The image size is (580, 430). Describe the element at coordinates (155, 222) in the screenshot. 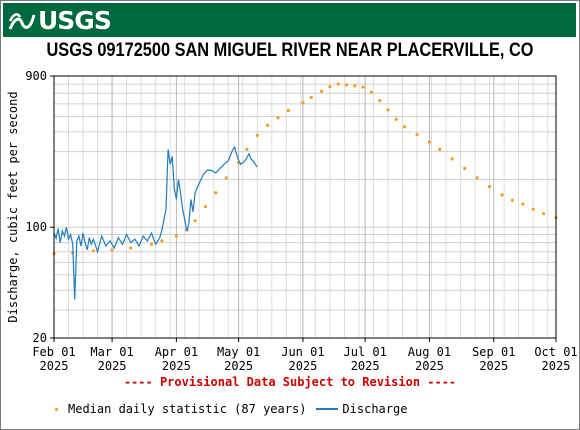

I see `discharge-series-line` at that location.